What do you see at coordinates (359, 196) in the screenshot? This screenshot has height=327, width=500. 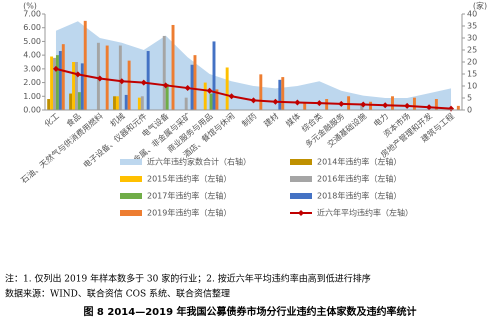 I see `legend-label: 2018年违约率（左轴）` at bounding box center [359, 196].